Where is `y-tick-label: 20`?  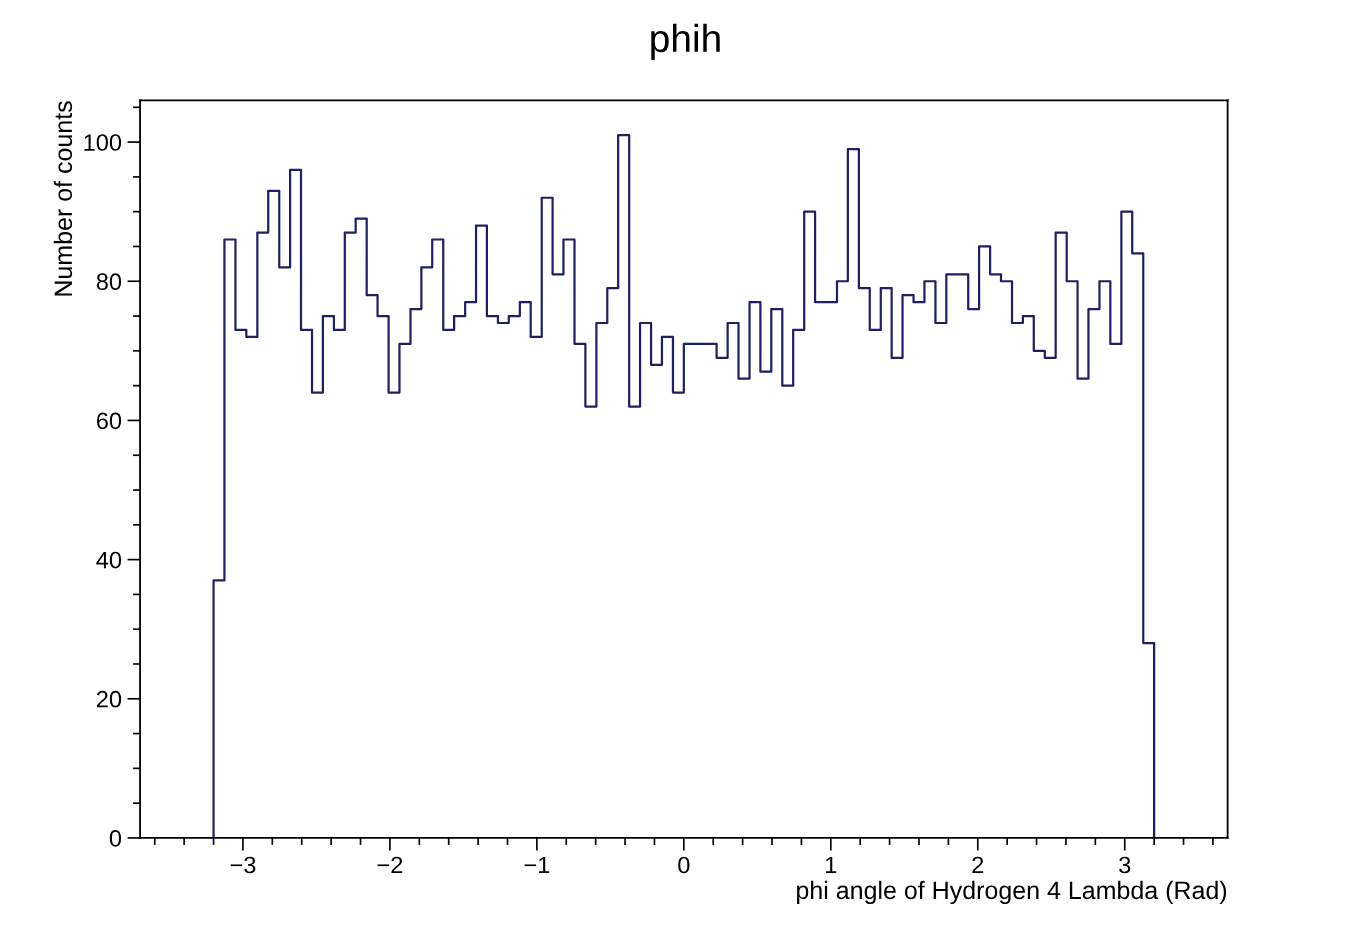
y-tick-label: 20 is located at coordinates (109, 699).